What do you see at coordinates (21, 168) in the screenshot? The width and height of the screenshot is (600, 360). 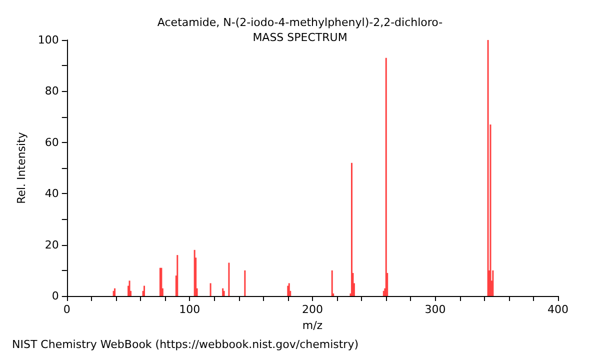 I see `y-axis-title: Rel. Intensity` at bounding box center [21, 168].